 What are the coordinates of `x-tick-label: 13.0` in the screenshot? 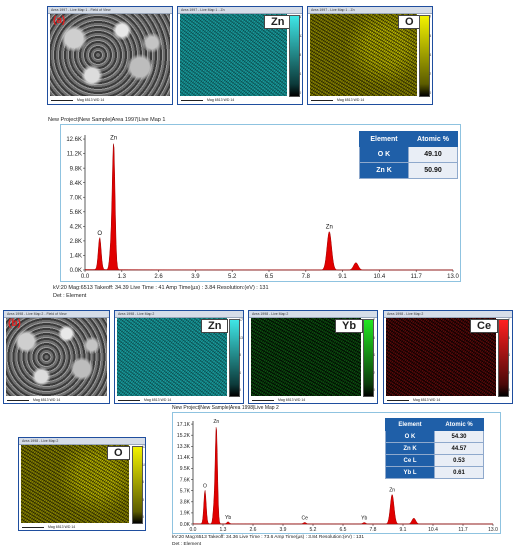 It's located at (453, 277).